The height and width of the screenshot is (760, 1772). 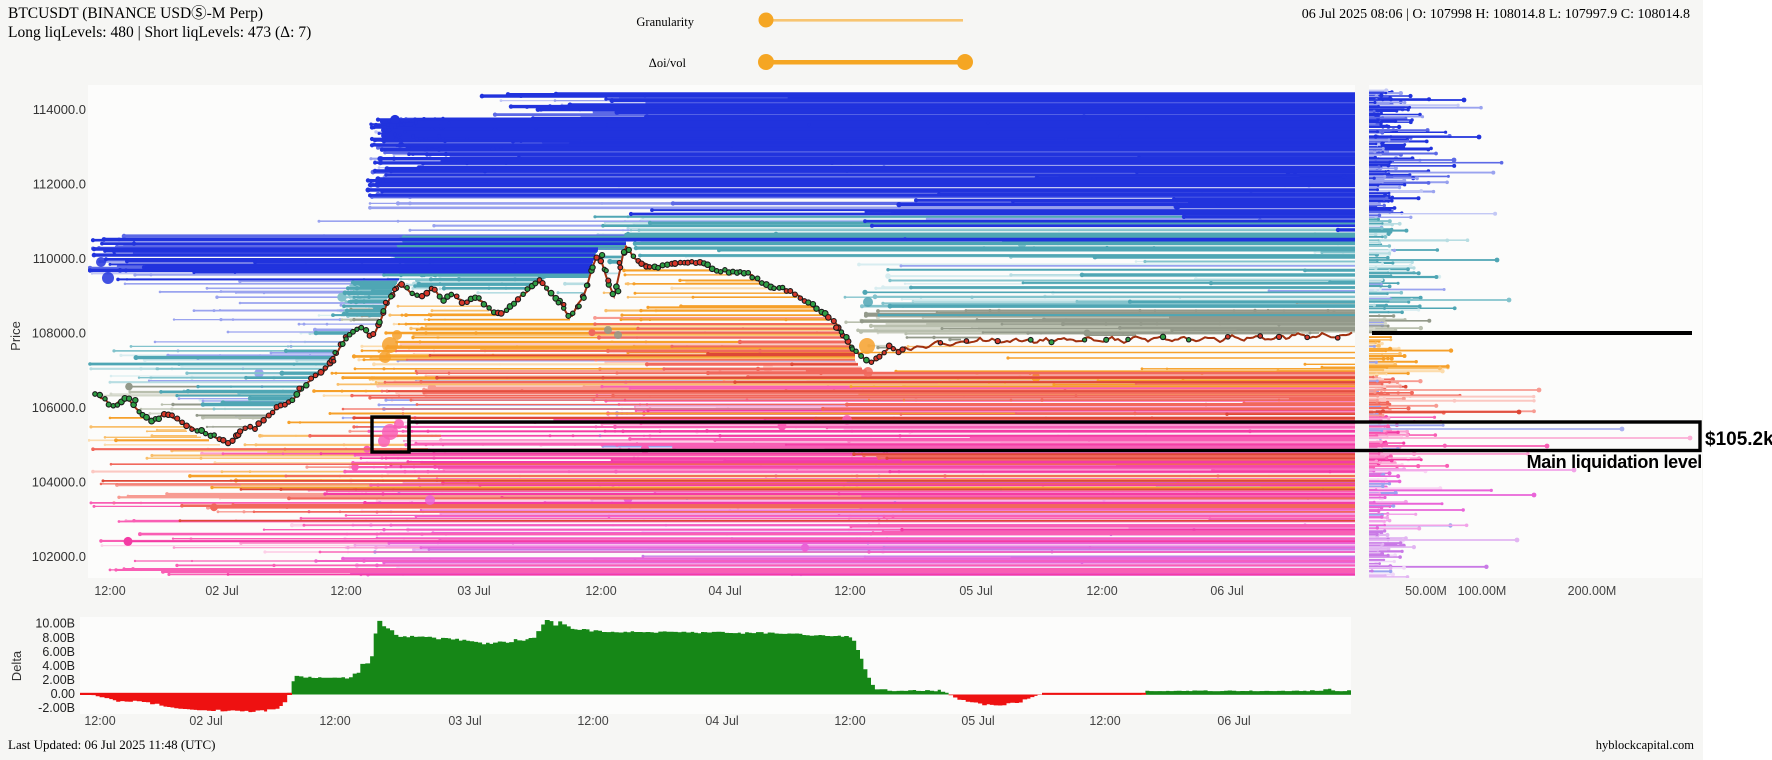 What do you see at coordinates (58, 652) in the screenshot?
I see `svg-text: 6.00B` at bounding box center [58, 652].